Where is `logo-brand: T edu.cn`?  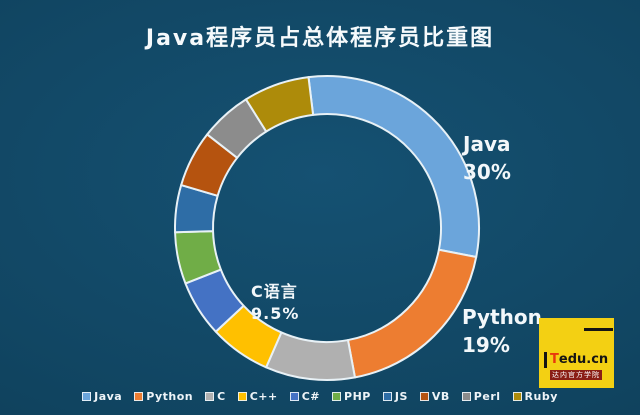 logo-brand: T edu.cn is located at coordinates (576, 359).